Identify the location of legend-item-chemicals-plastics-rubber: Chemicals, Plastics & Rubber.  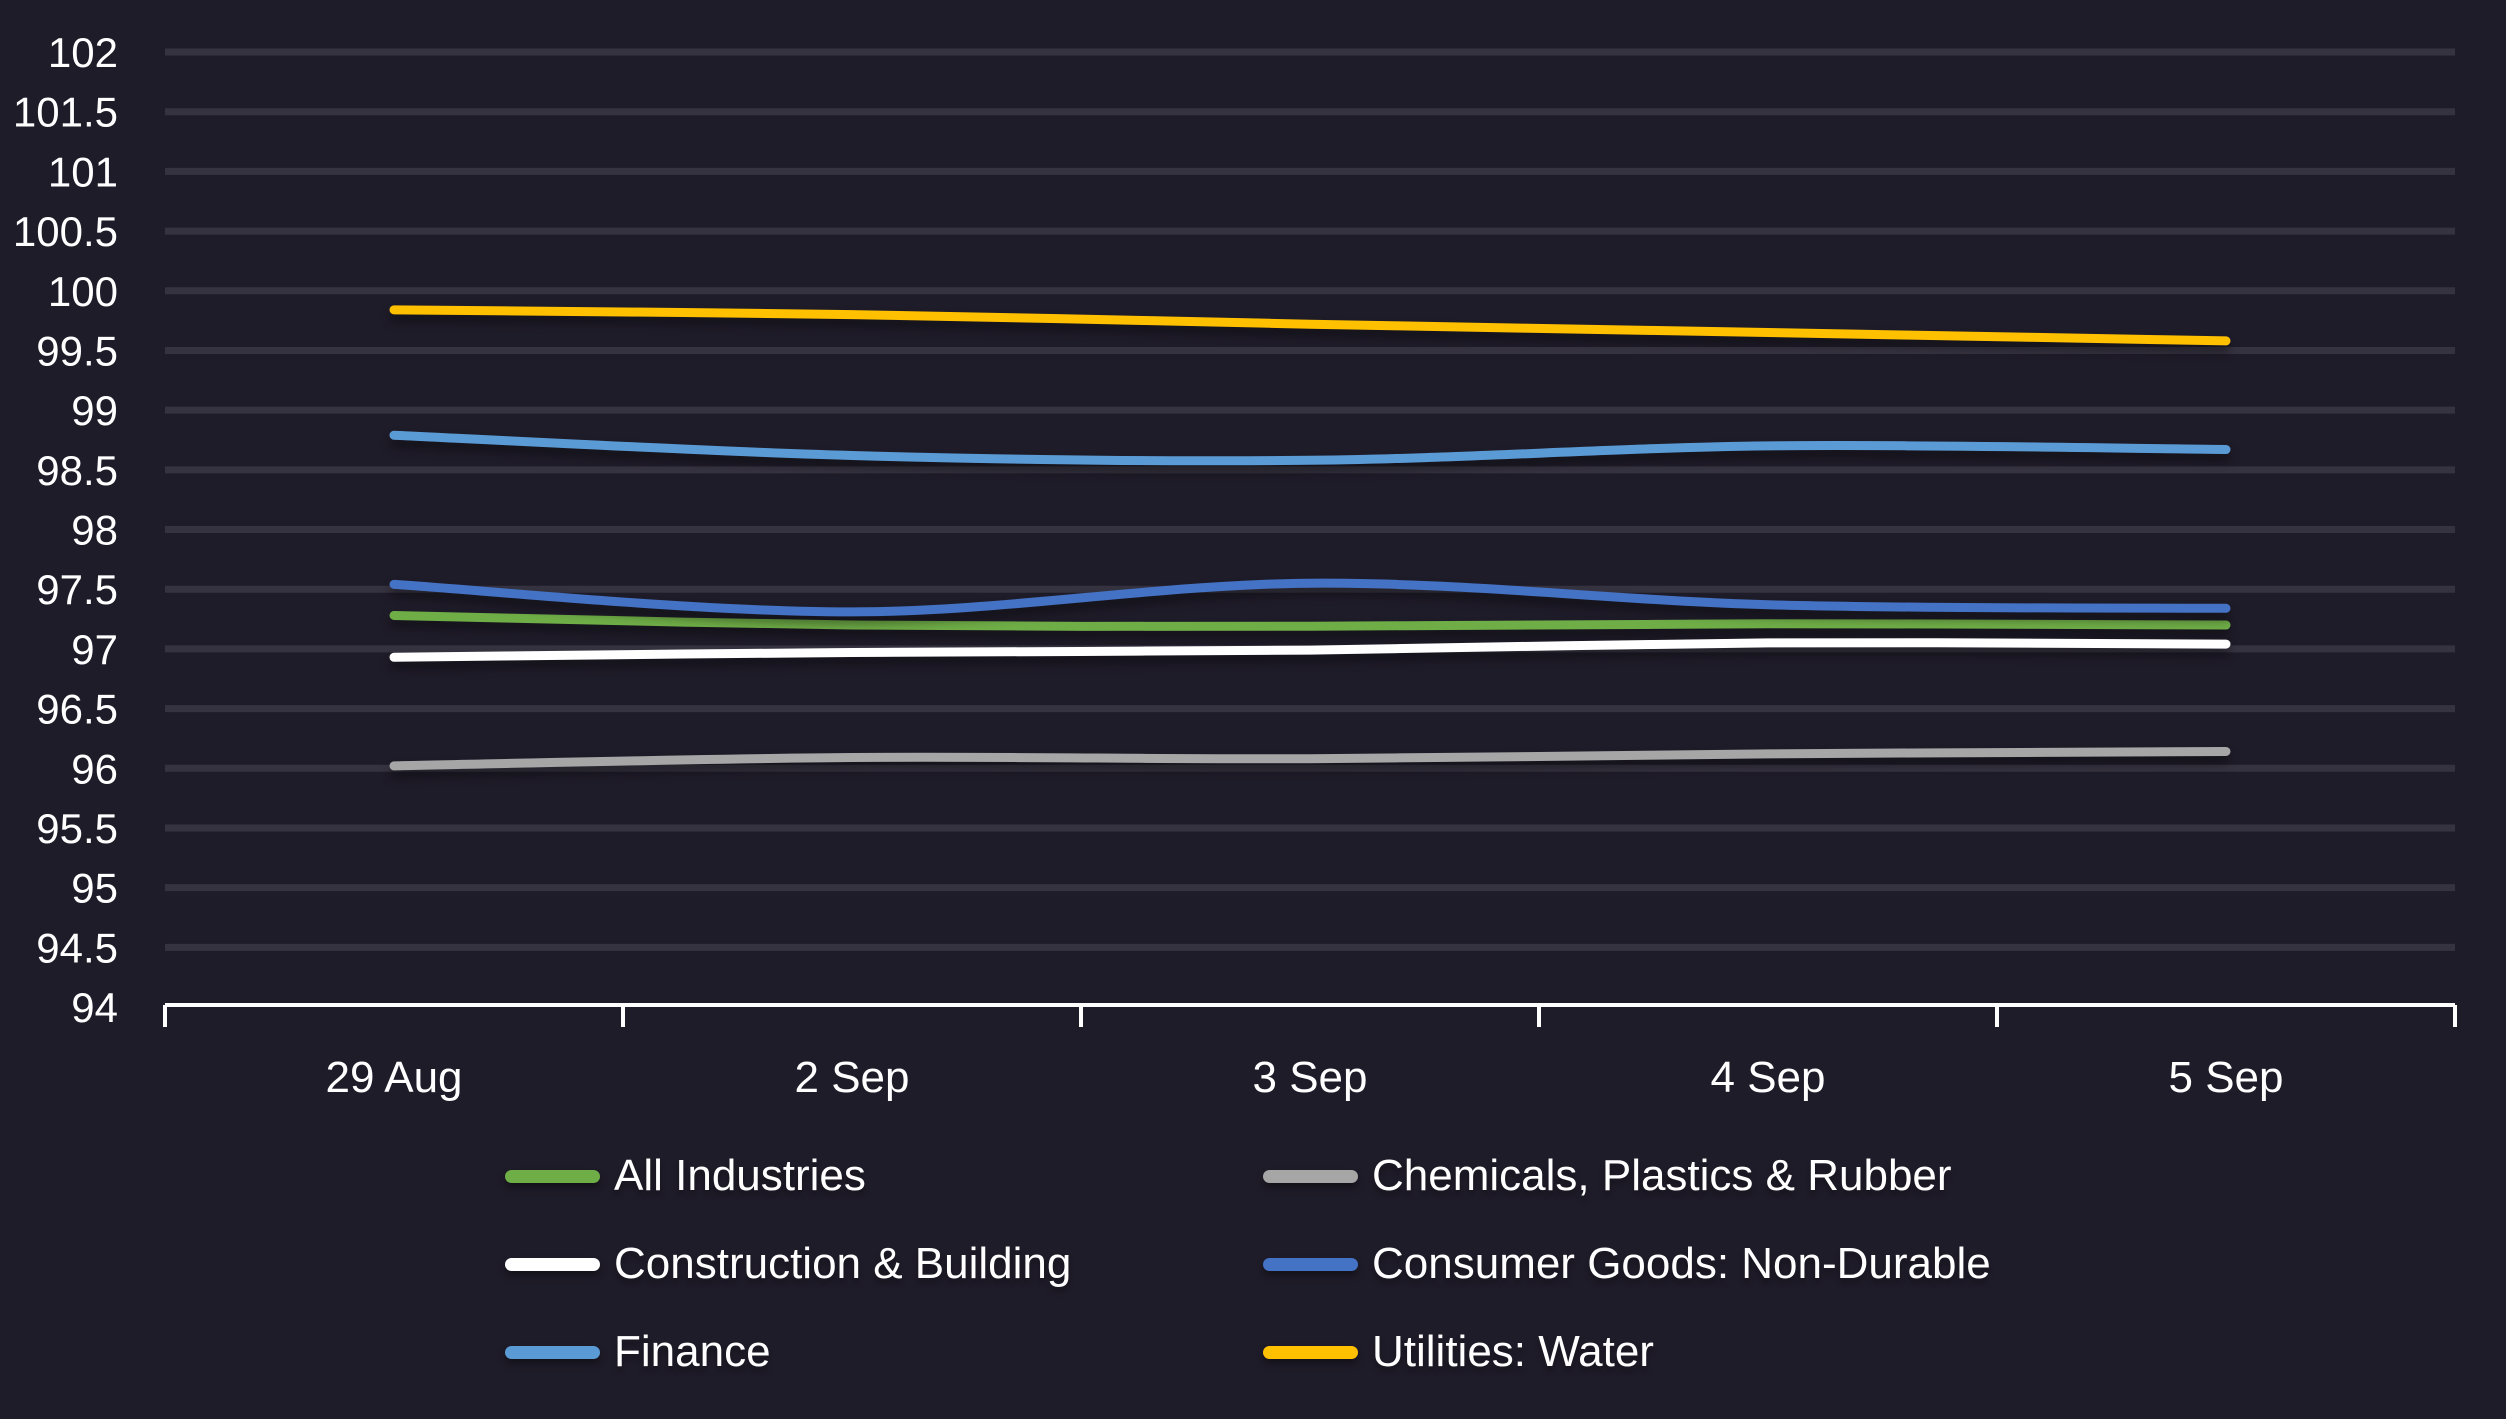
(1627, 1176).